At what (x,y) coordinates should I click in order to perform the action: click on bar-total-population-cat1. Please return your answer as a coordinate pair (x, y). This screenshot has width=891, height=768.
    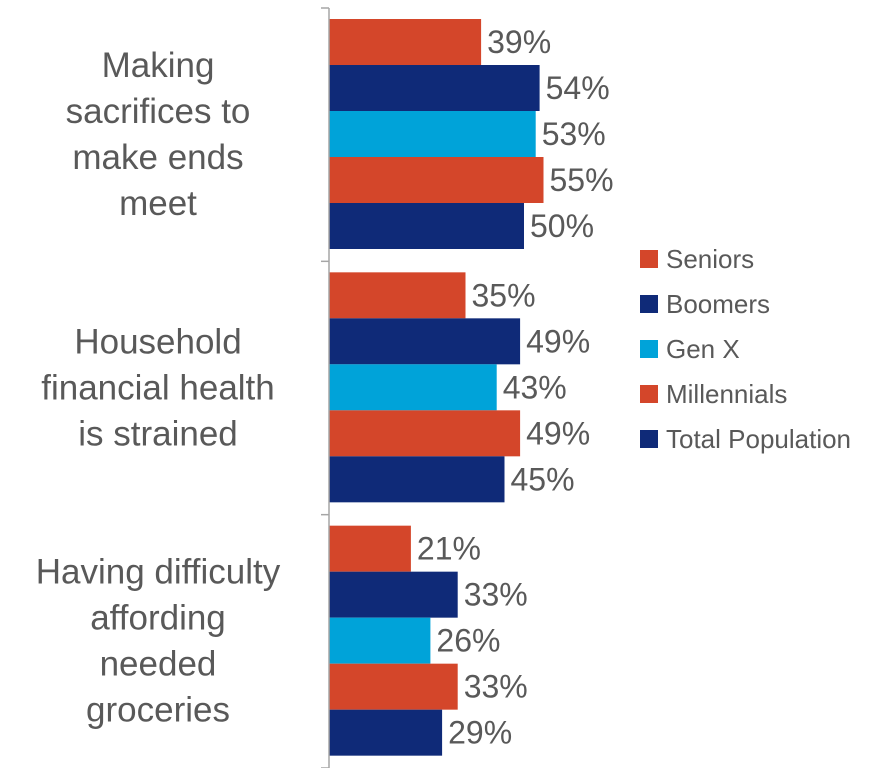
    Looking at the image, I should click on (417, 479).